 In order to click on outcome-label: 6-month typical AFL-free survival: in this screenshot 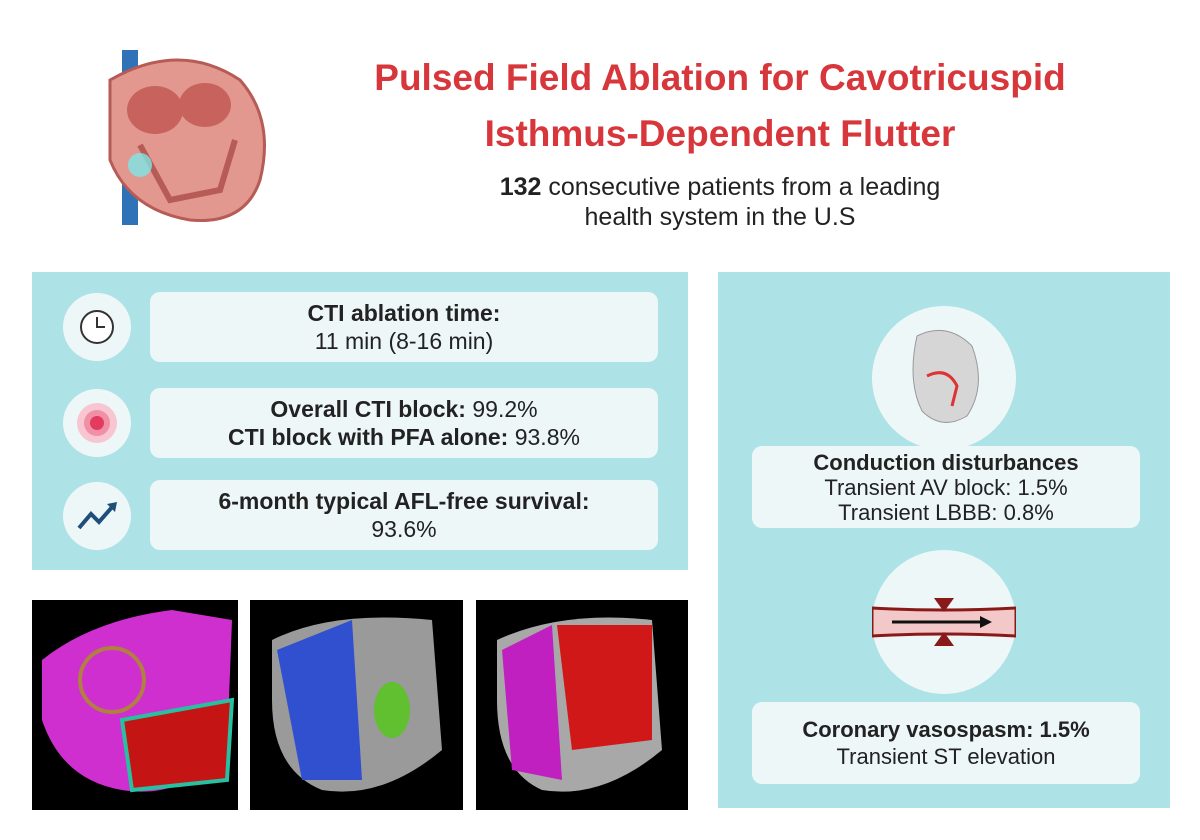, I will do `click(404, 501)`.